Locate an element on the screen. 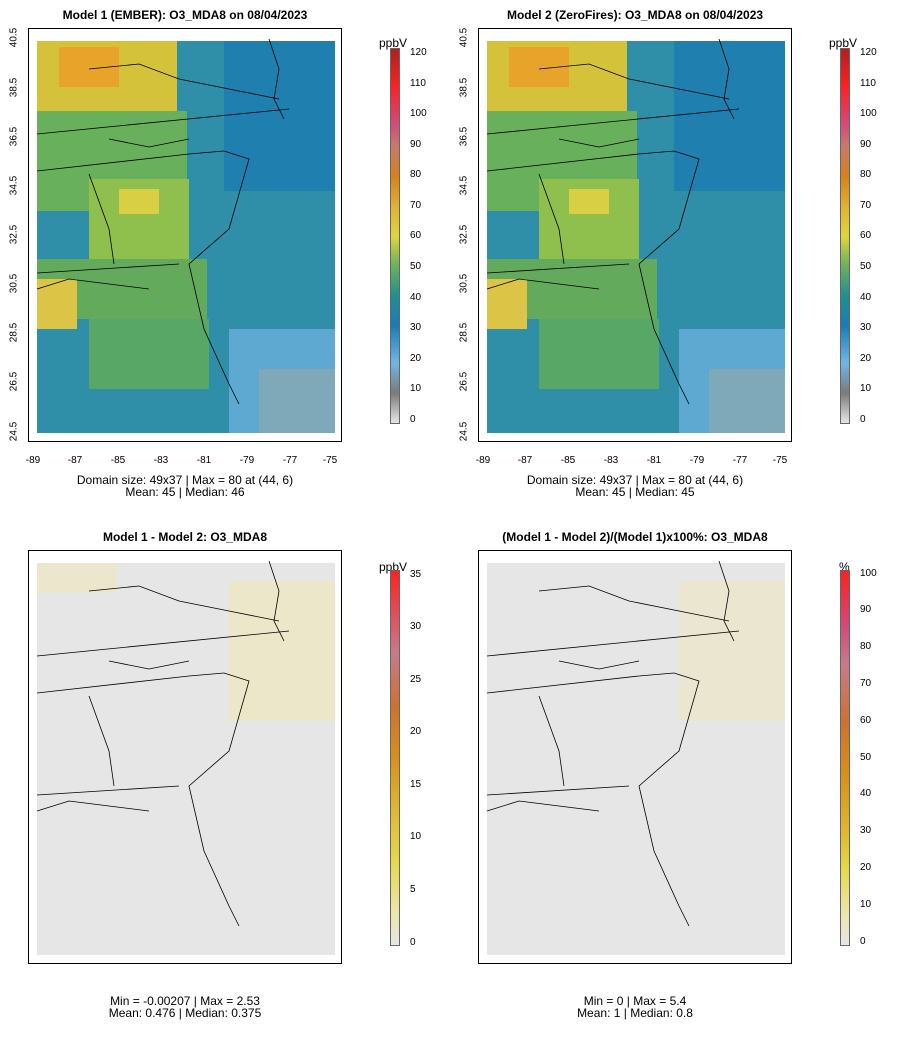 Image resolution: width=900 pixels, height=1045 pixels. colorbar-label: 25 is located at coordinates (416, 679).